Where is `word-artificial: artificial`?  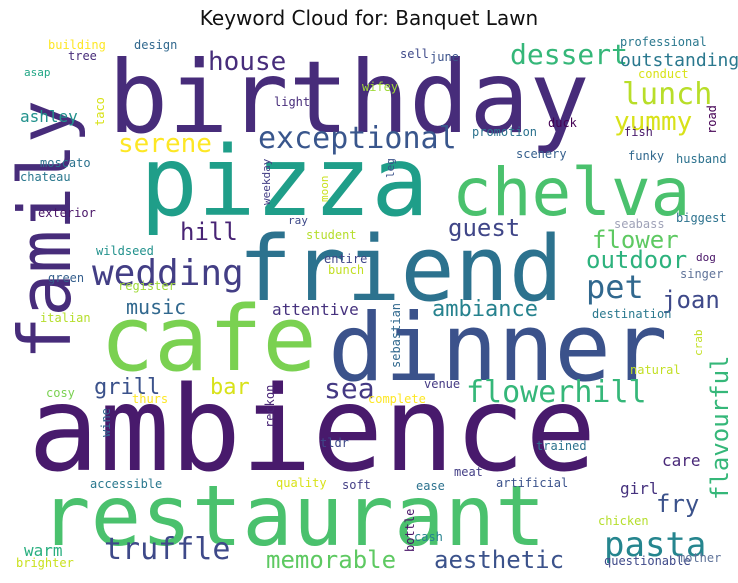
word-artificial: artificial is located at coordinates (532, 483).